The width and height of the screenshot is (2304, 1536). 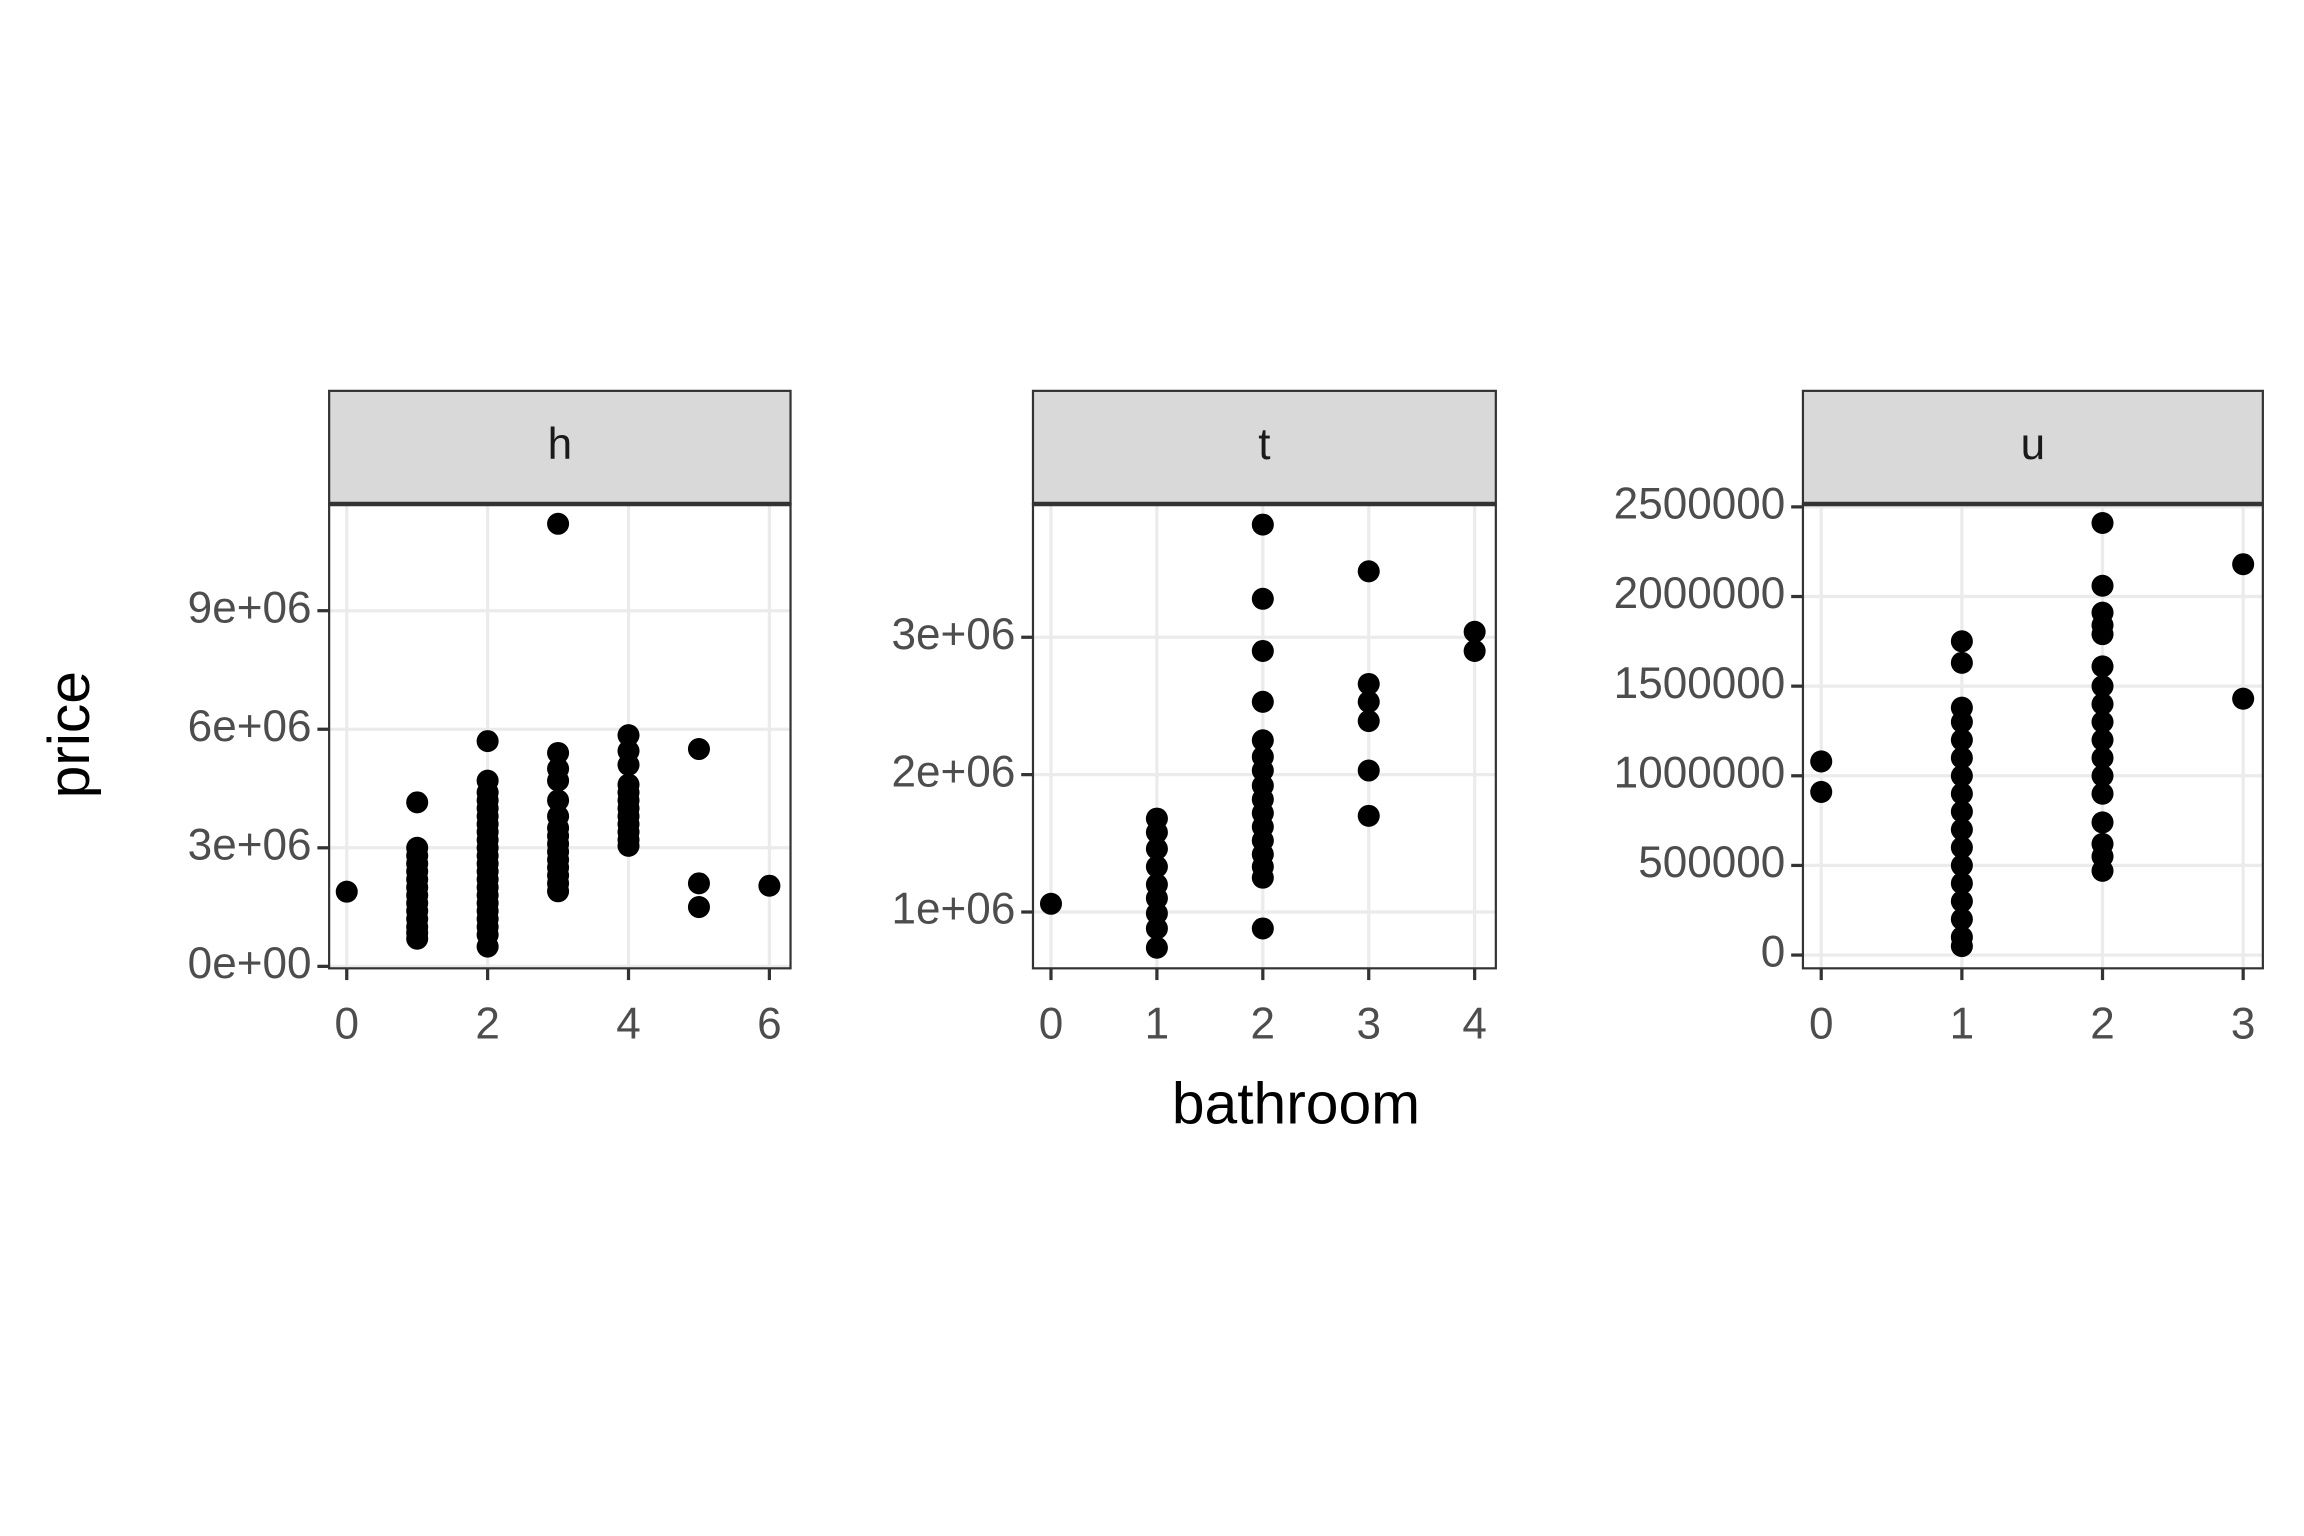 What do you see at coordinates (560, 444) in the screenshot?
I see `strip-title: h` at bounding box center [560, 444].